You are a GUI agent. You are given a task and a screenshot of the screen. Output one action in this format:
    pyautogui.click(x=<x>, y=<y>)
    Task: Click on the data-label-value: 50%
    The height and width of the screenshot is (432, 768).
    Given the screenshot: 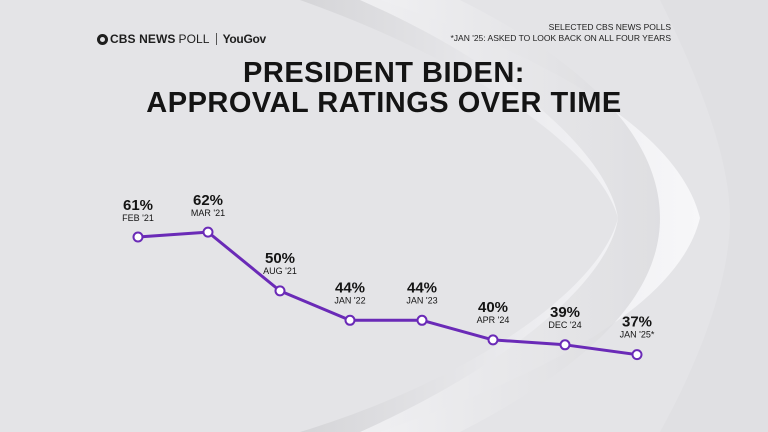 What is the action you would take?
    pyautogui.click(x=280, y=258)
    